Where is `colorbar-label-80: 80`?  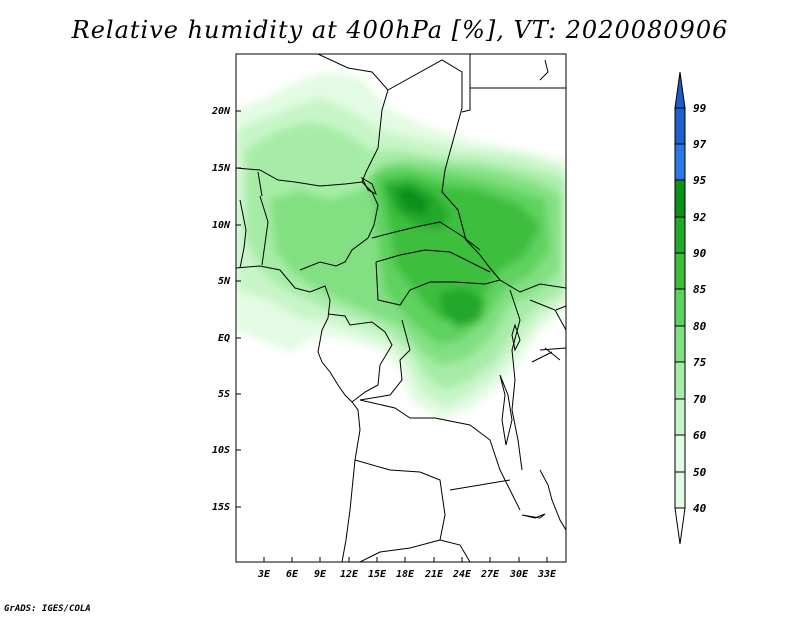
colorbar-label-80: 80 is located at coordinates (700, 326).